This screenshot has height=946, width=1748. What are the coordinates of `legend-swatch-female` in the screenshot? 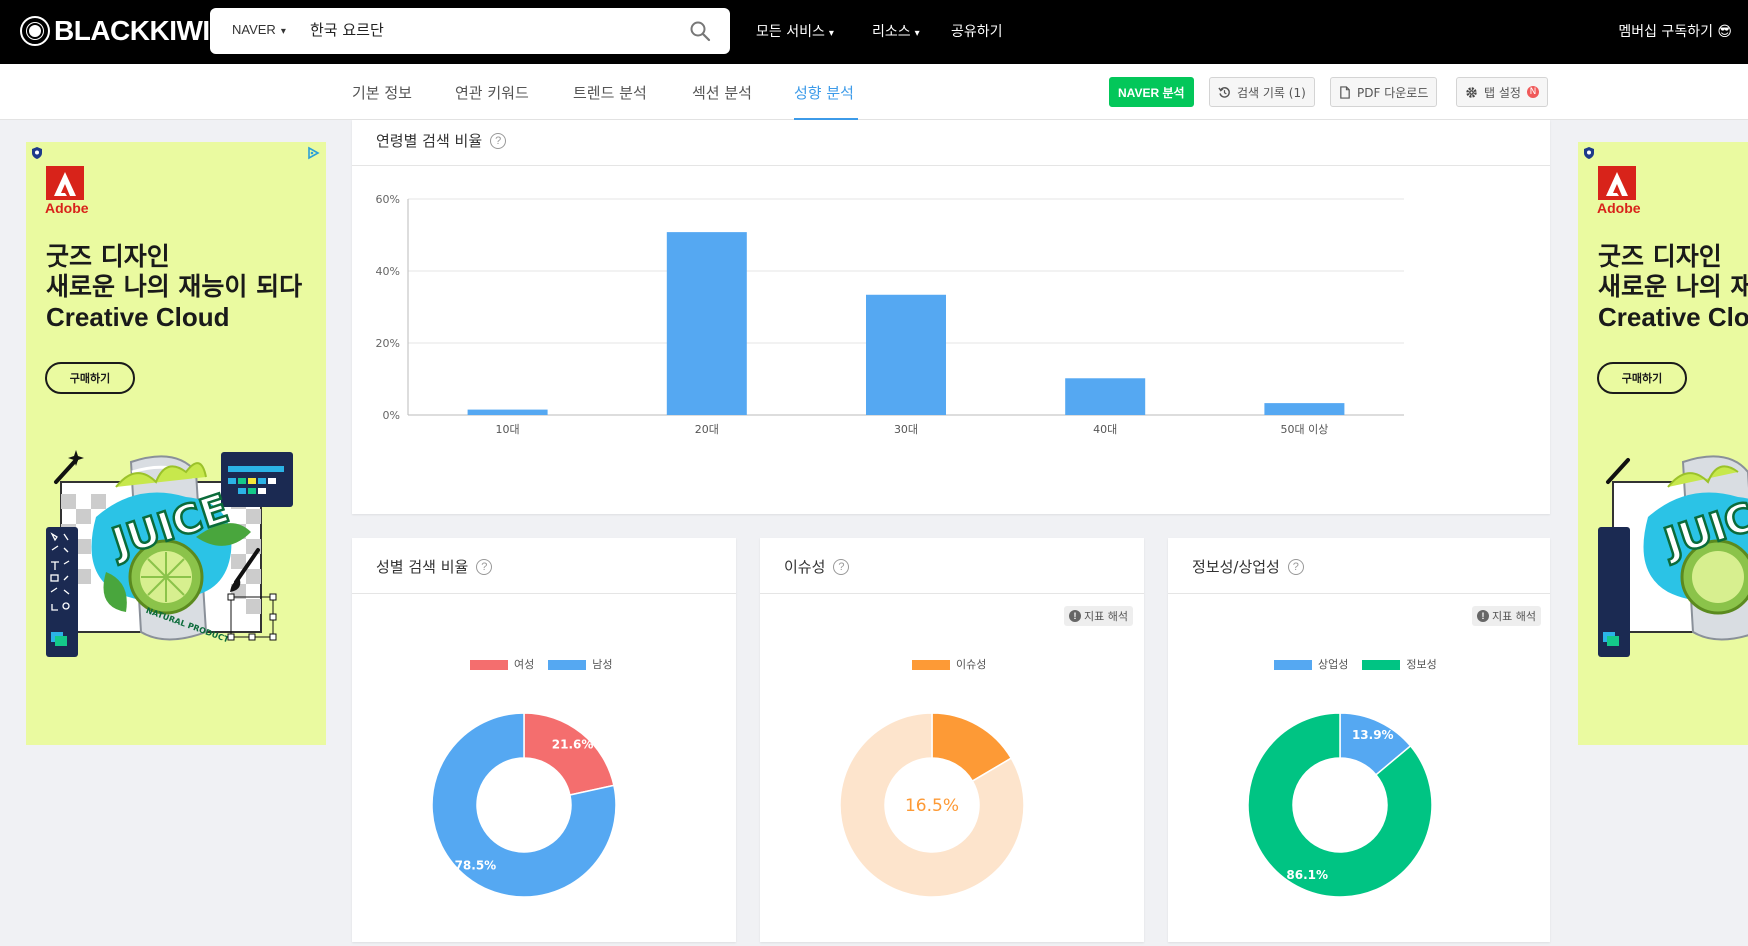 It's located at (489, 665).